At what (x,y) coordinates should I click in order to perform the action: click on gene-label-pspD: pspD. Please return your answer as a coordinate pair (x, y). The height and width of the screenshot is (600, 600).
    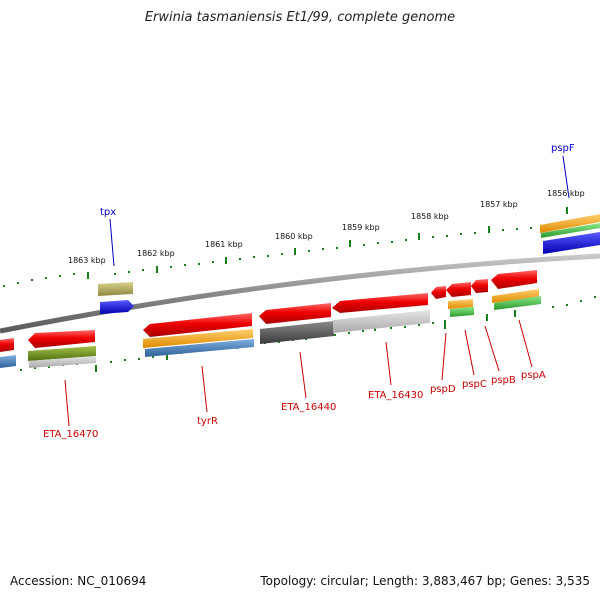
    Looking at the image, I should click on (443, 389).